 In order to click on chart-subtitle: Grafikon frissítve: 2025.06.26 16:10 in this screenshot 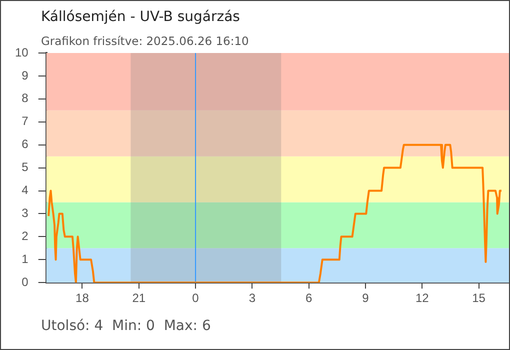, I will do `click(145, 41)`.